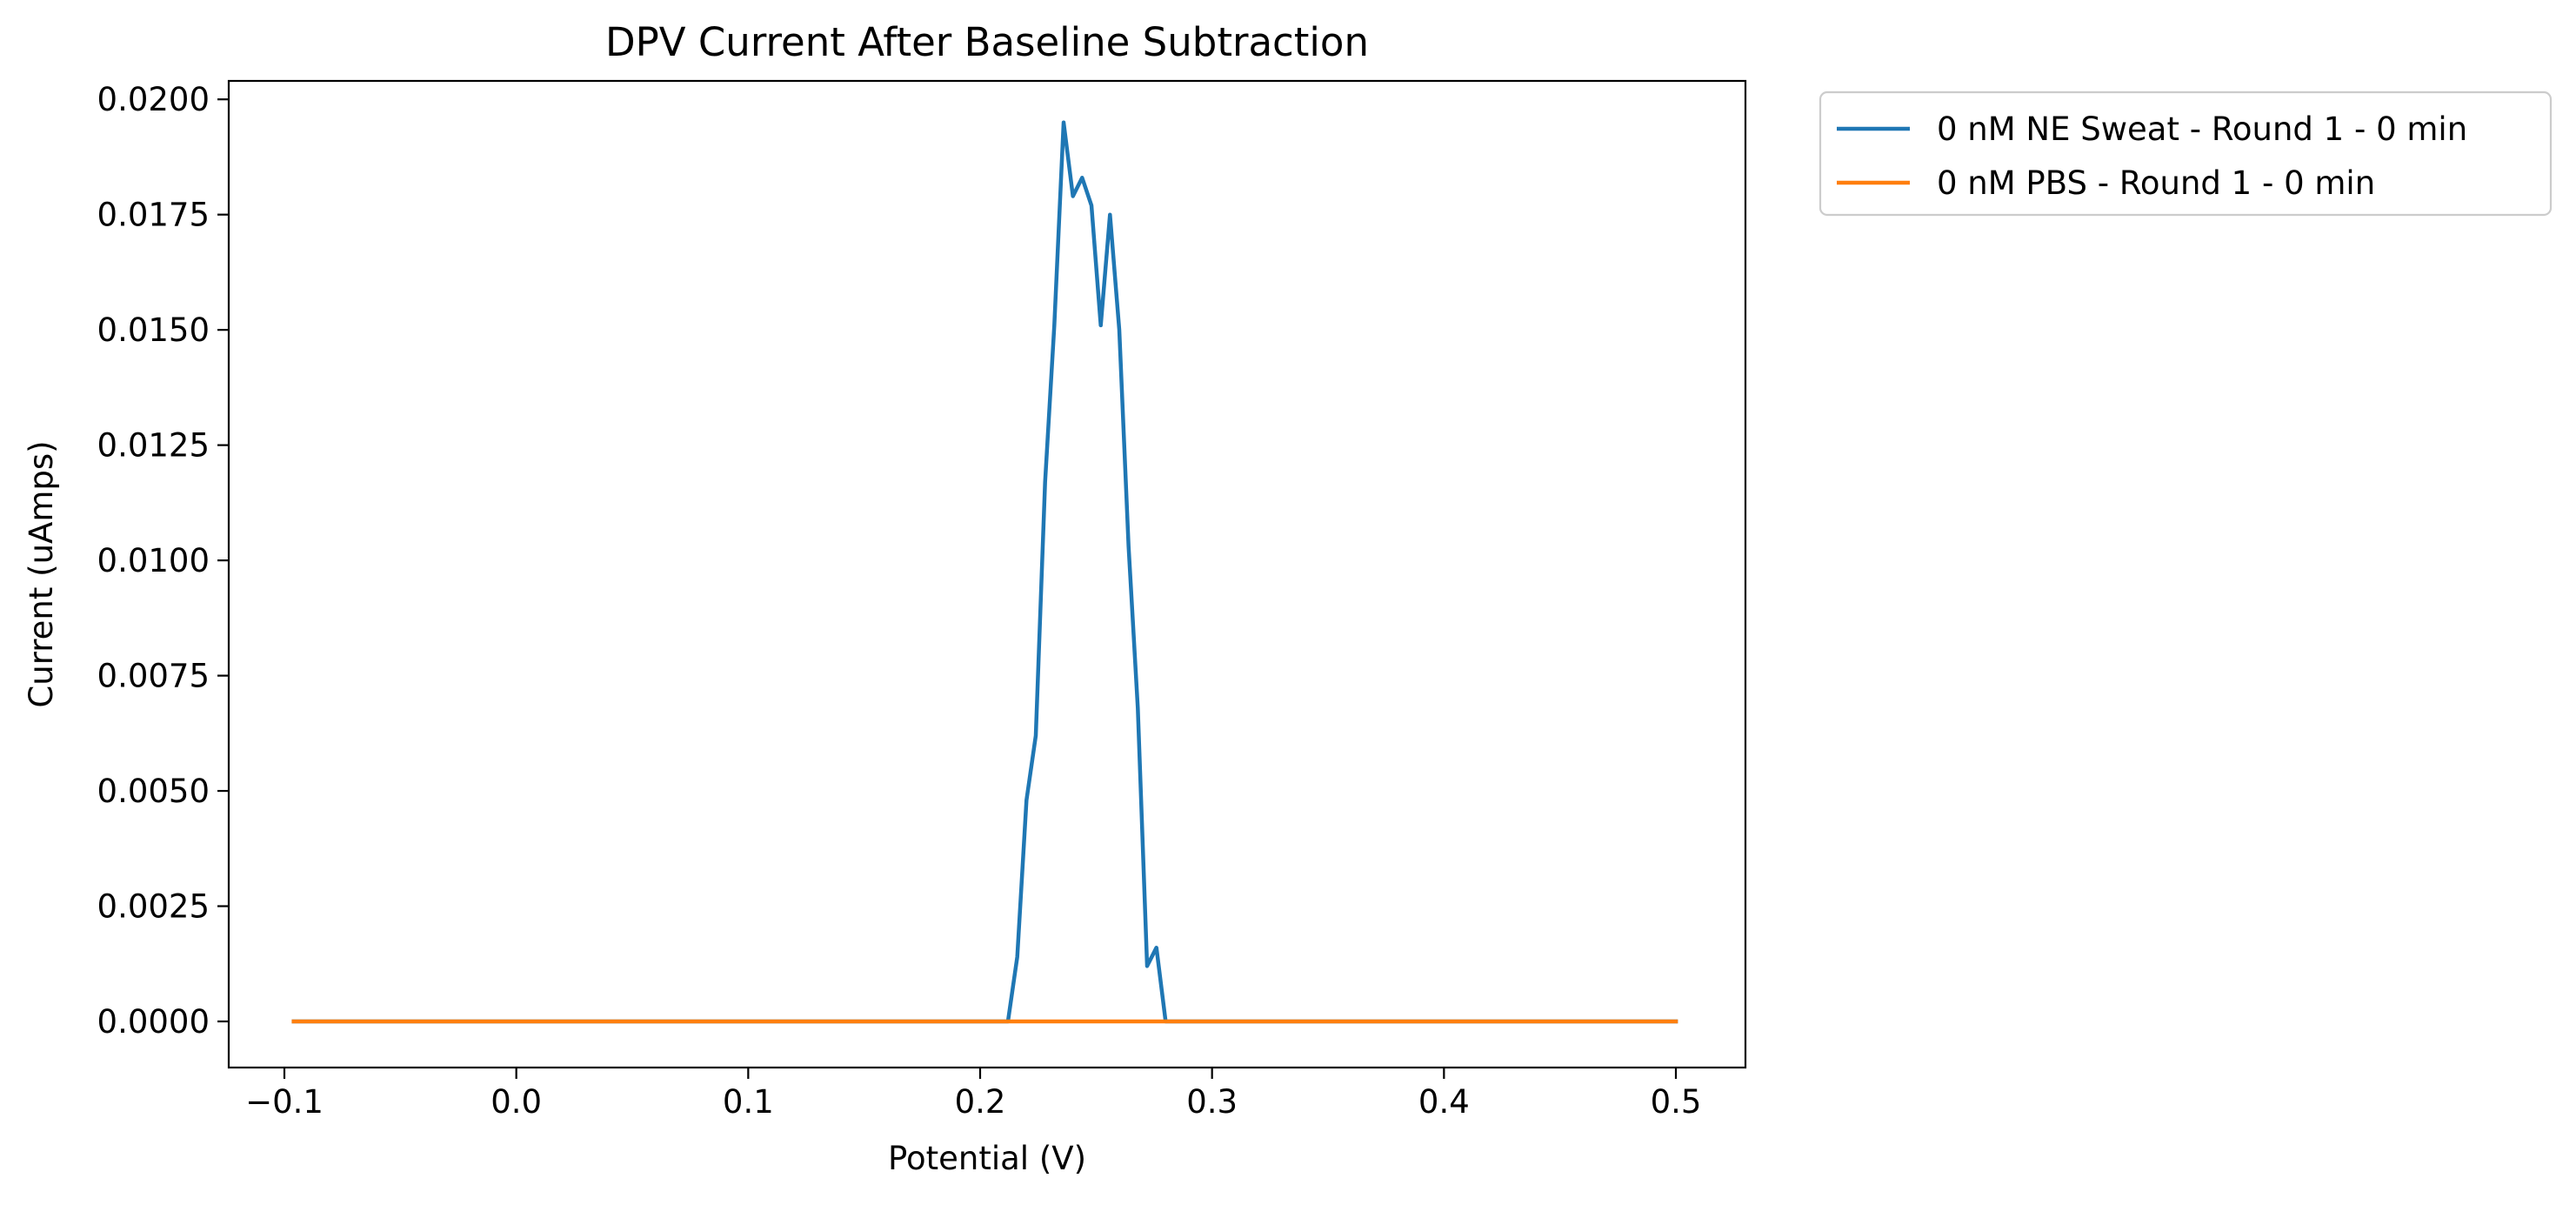 The image size is (2576, 1205). I want to click on chart-title: DPV Current After Baseline Subtraction, so click(987, 42).